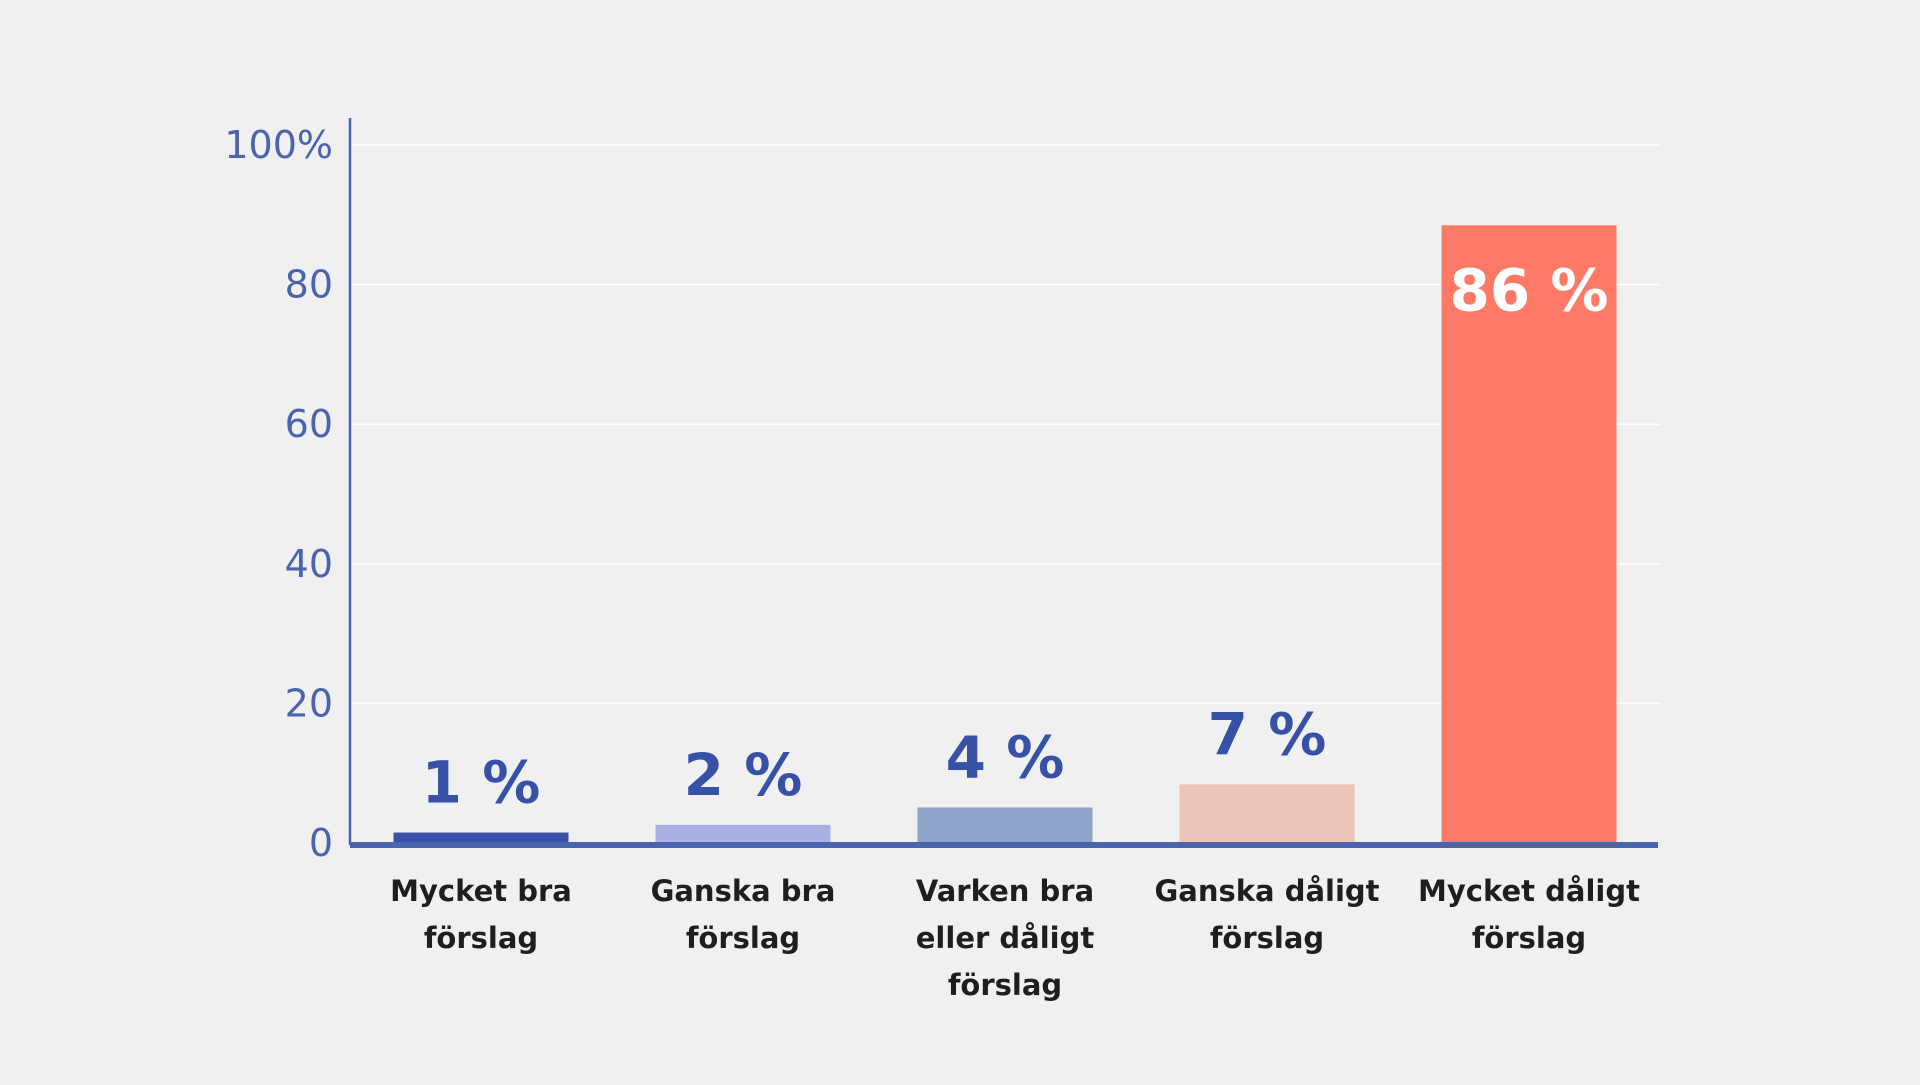 The width and height of the screenshot is (1920, 1085). I want to click on x-category-label: Mycket dåligt förslag, so click(1529, 914).